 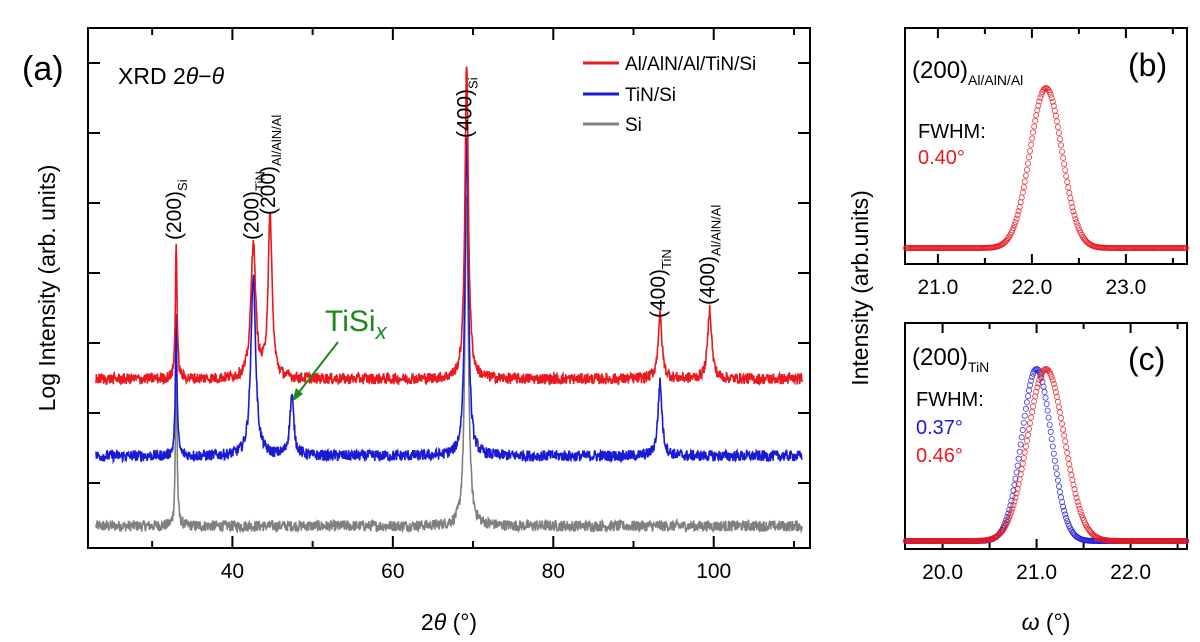 What do you see at coordinates (171, 76) in the screenshot?
I see `panel-a-title: XRD 2θ−θ` at bounding box center [171, 76].